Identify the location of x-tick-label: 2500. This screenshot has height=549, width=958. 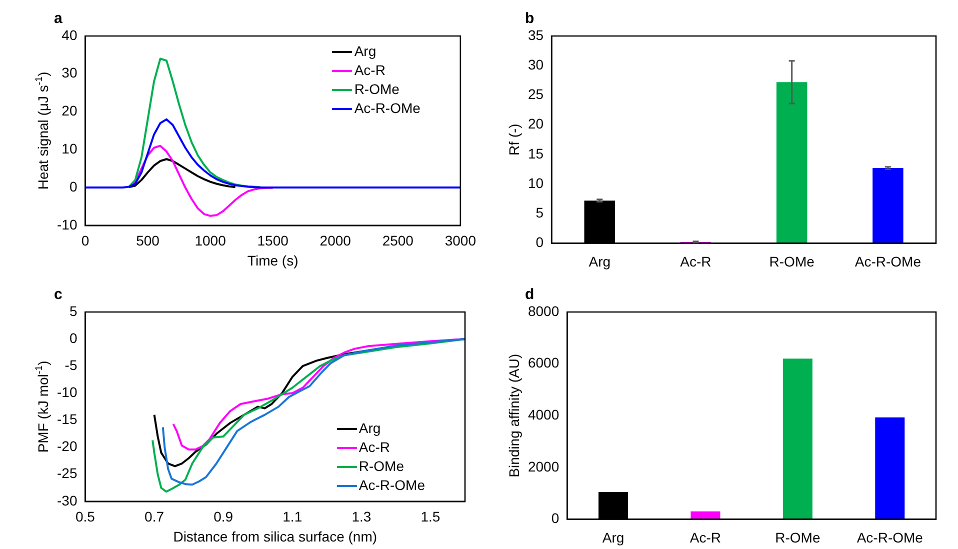
(398, 240).